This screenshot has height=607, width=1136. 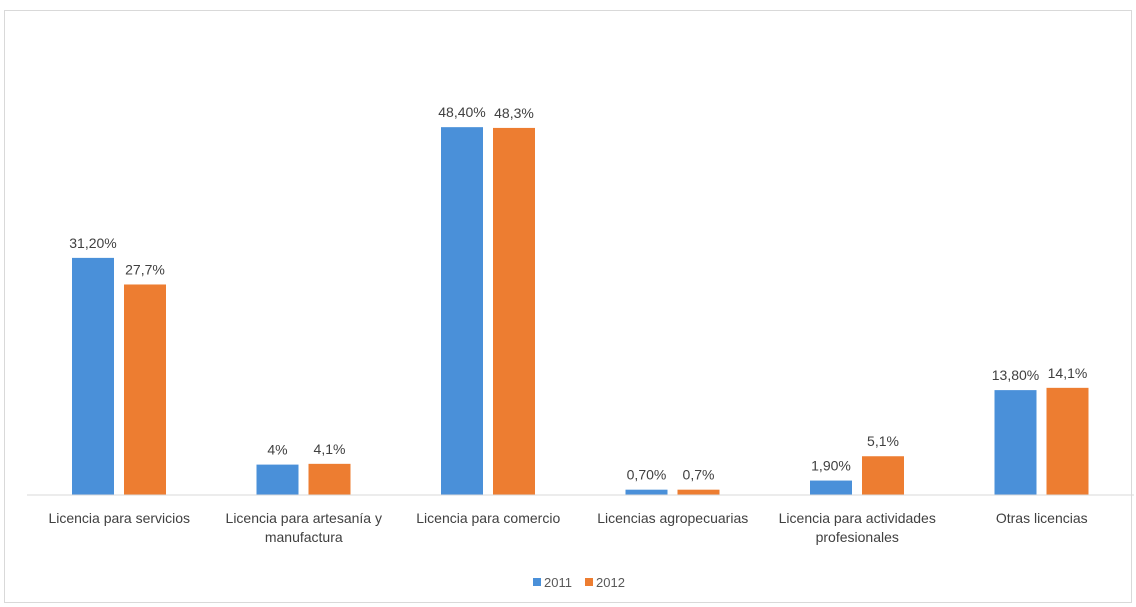 What do you see at coordinates (304, 518) in the screenshot?
I see `category-label-1-0: Licencia para artesanía y` at bounding box center [304, 518].